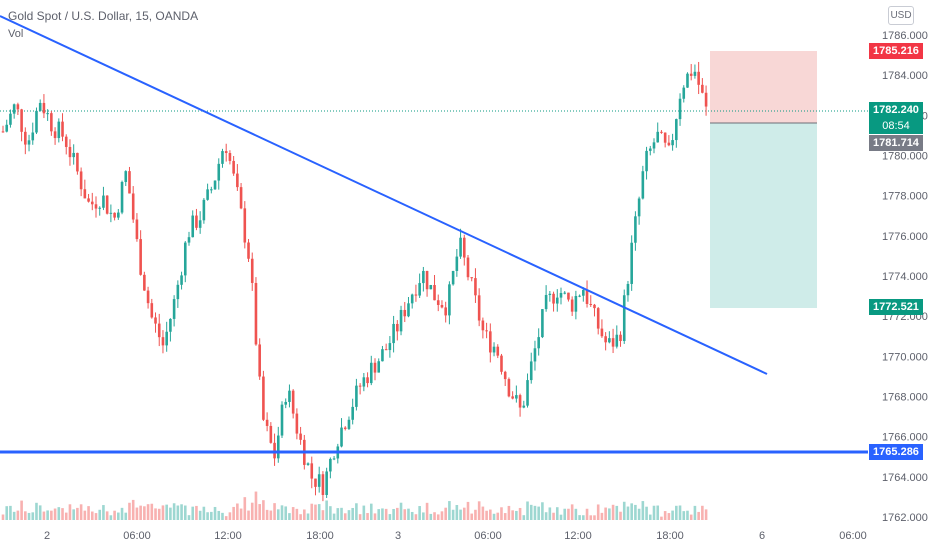 The height and width of the screenshot is (550, 932). What do you see at coordinates (488, 536) in the screenshot?
I see `time-tick-label: 06:00` at bounding box center [488, 536].